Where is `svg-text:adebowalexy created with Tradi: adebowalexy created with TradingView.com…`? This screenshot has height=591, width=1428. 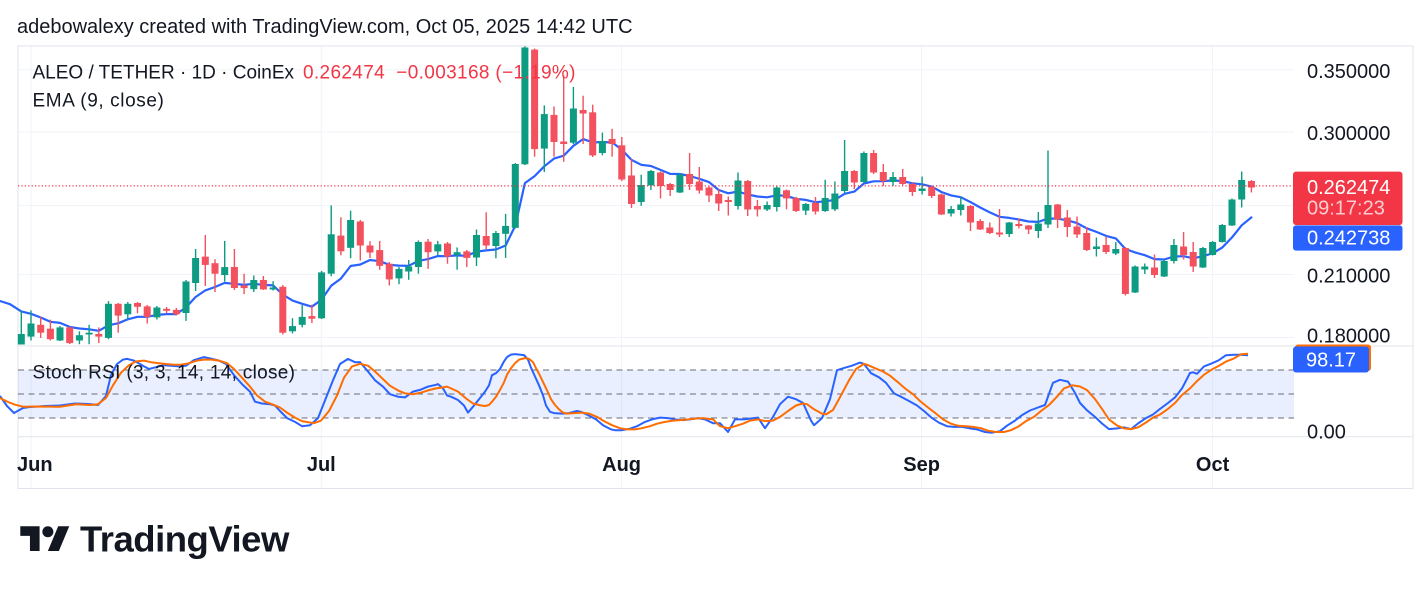
svg-text:adebowalexy created with Tradi: adebowalexy created with TradingView.com… is located at coordinates (325, 27).